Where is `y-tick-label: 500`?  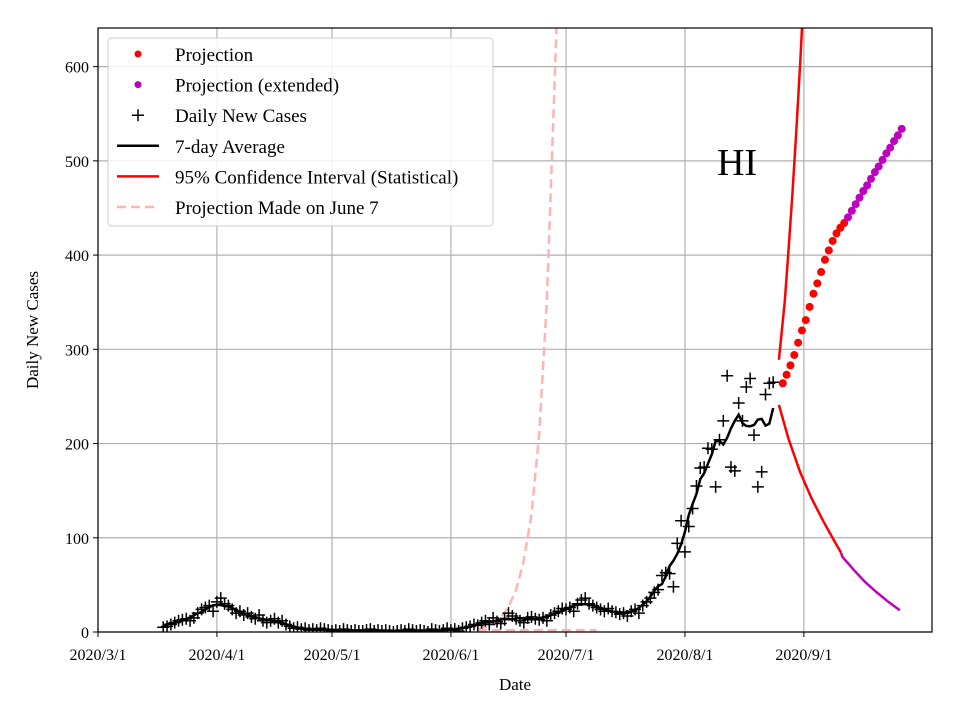
y-tick-label: 500 is located at coordinates (77, 162).